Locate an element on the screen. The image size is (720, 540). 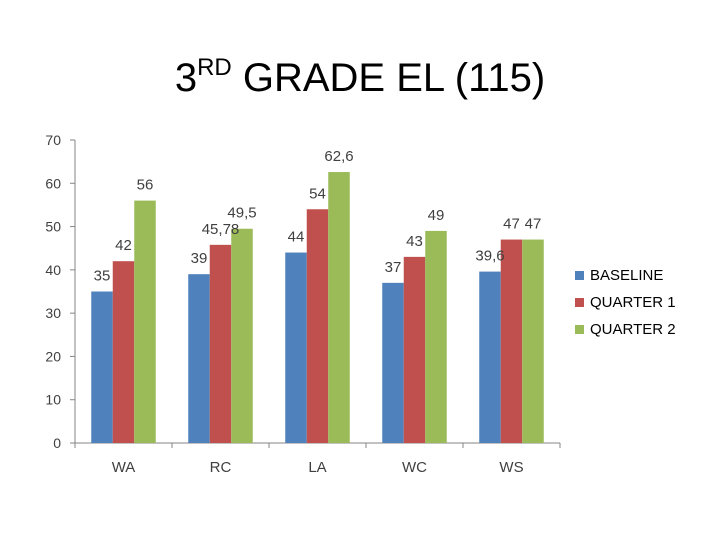
legend-label: QUARTER 2 is located at coordinates (633, 329).